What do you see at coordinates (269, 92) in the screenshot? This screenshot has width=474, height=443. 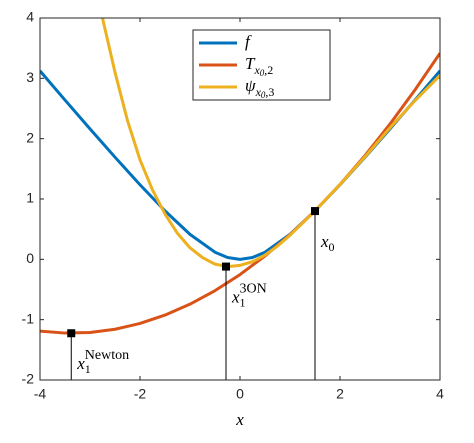 I see `legend-name-sub: ,3` at bounding box center [269, 92].